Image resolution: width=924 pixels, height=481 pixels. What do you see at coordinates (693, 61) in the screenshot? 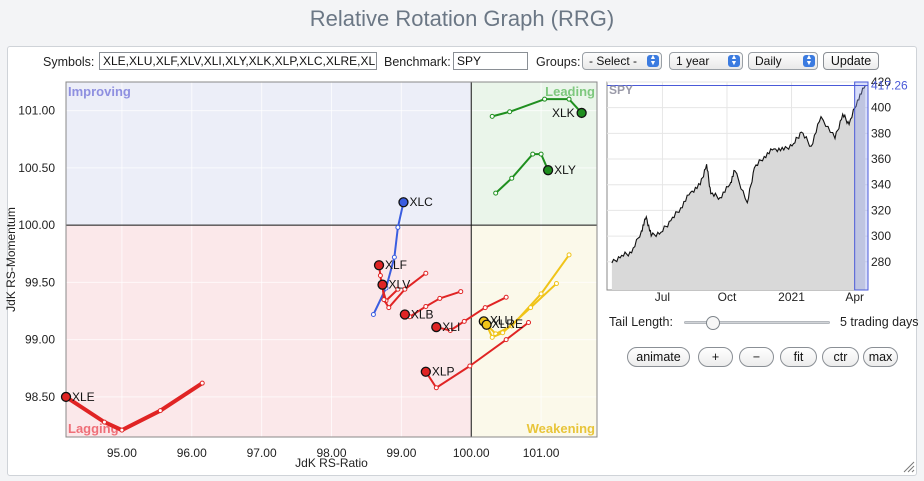
I see `period-select-value: 1 year` at bounding box center [693, 61].